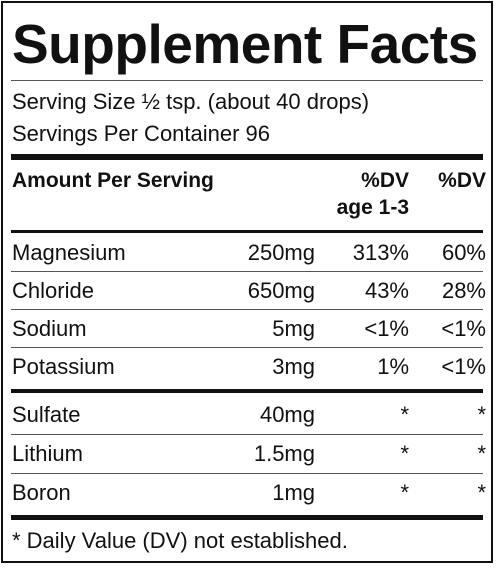  What do you see at coordinates (247, 517) in the screenshot?
I see `footer-divider` at bounding box center [247, 517].